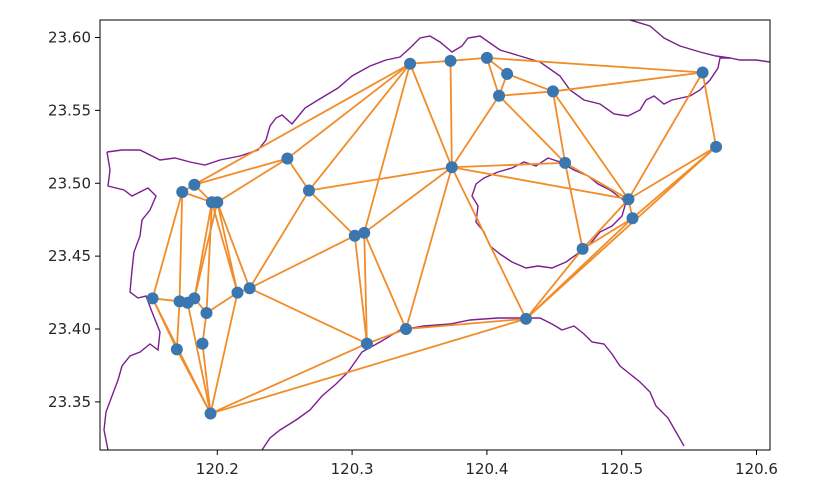 The image size is (828, 504). I want to click on y-tick-label: 23.35, so click(69, 402).